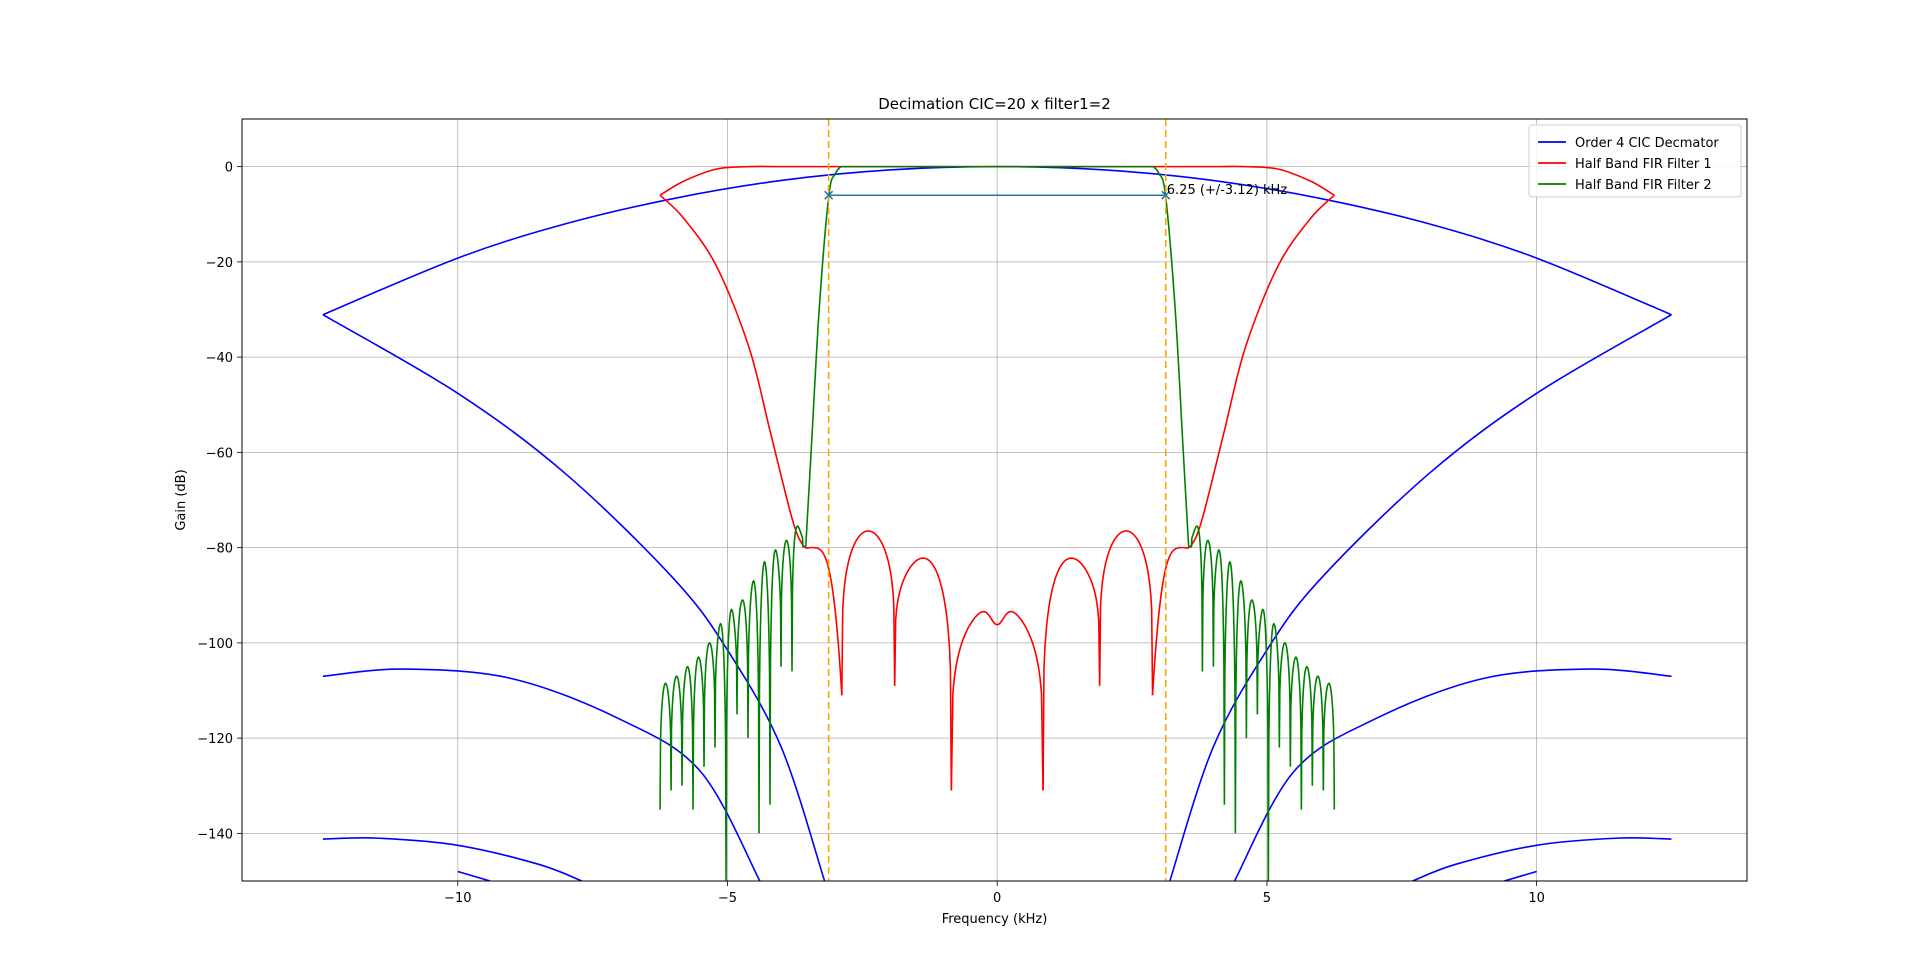 This screenshot has height=980, width=1920. What do you see at coordinates (219, 501) in the screenshot?
I see `y-axis-ticks: 0 −20 −40 −60 −80 −100 −120 −140` at bounding box center [219, 501].